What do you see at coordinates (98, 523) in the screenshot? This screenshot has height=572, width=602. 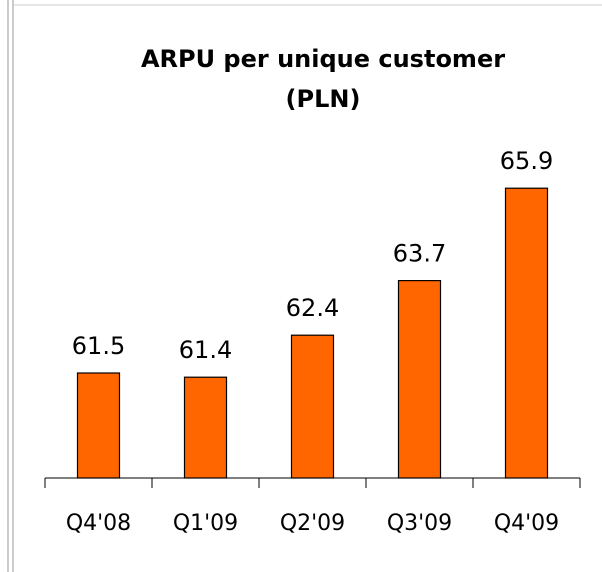 I see `x-tick-label: Q4'08` at bounding box center [98, 523].